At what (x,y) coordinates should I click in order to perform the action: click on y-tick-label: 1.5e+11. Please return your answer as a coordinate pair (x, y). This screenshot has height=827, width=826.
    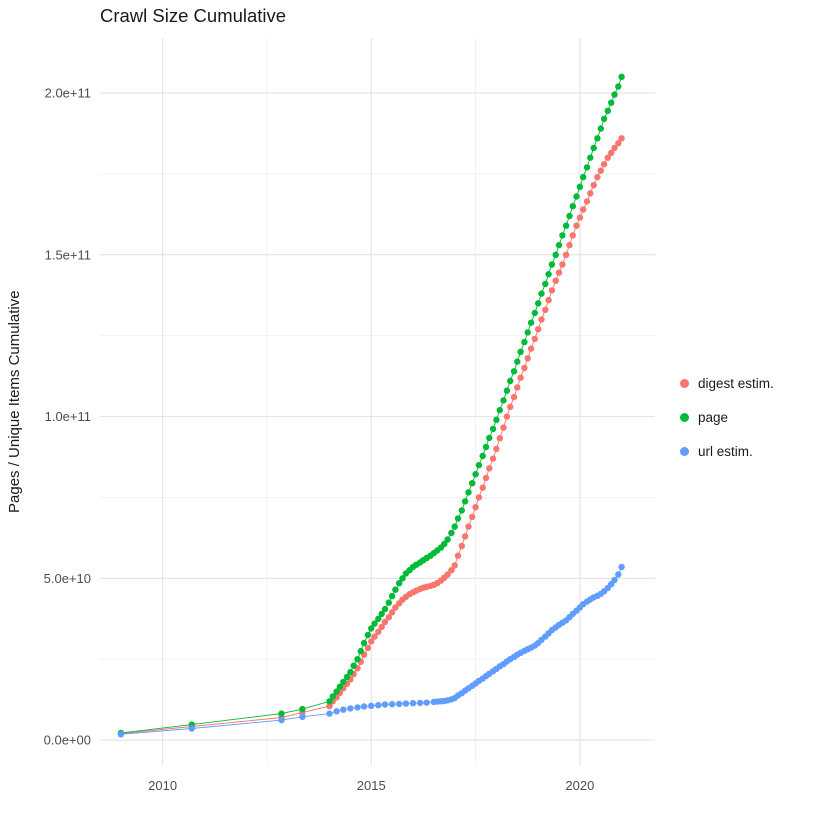
    Looking at the image, I should click on (68, 254).